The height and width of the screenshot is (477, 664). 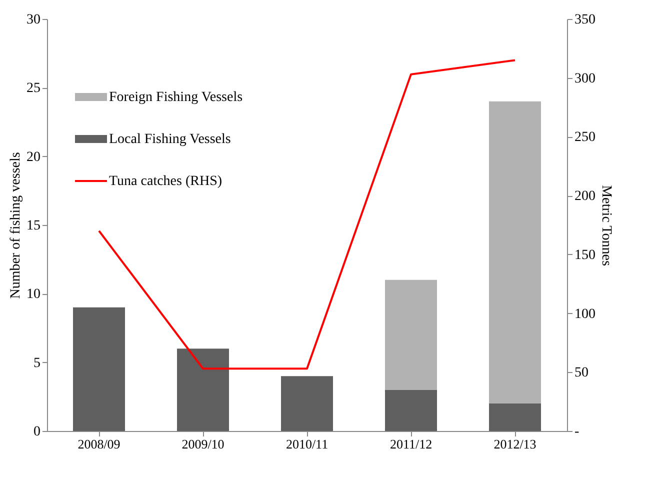 I want to click on y-tick-label: 10, so click(x=33, y=294).